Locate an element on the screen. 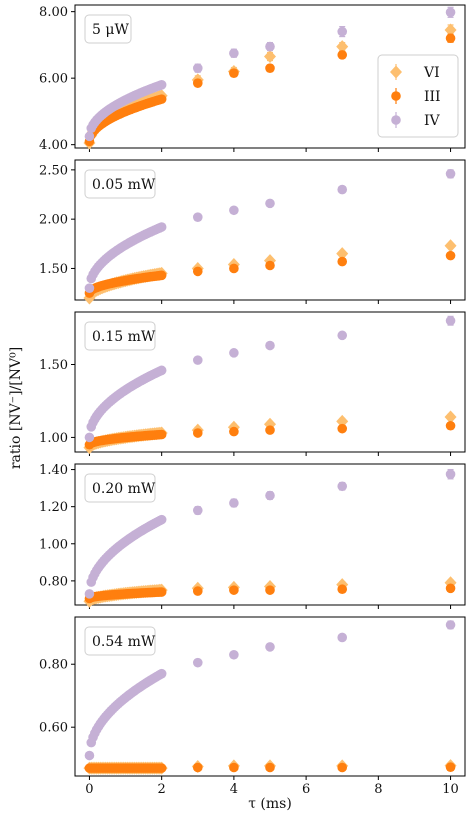  y-tick-label: 4.00 is located at coordinates (53, 145).